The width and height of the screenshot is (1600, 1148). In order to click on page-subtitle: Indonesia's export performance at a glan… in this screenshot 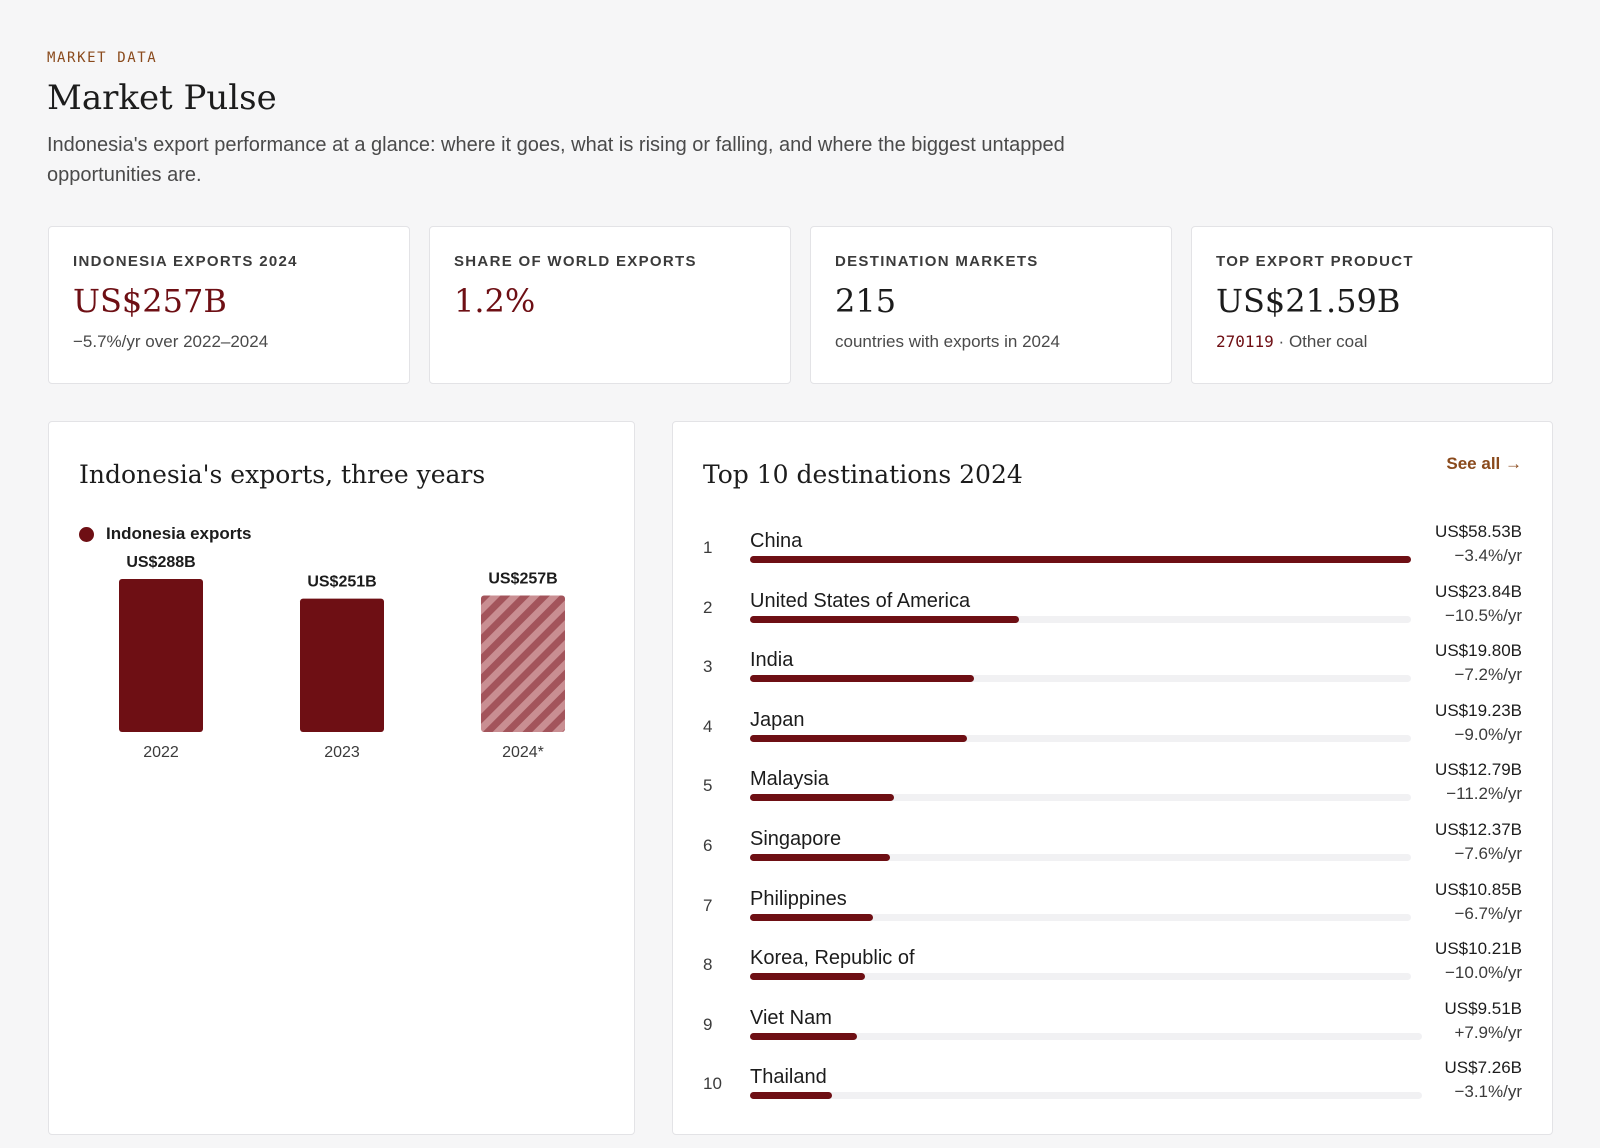, I will do `click(556, 160)`.